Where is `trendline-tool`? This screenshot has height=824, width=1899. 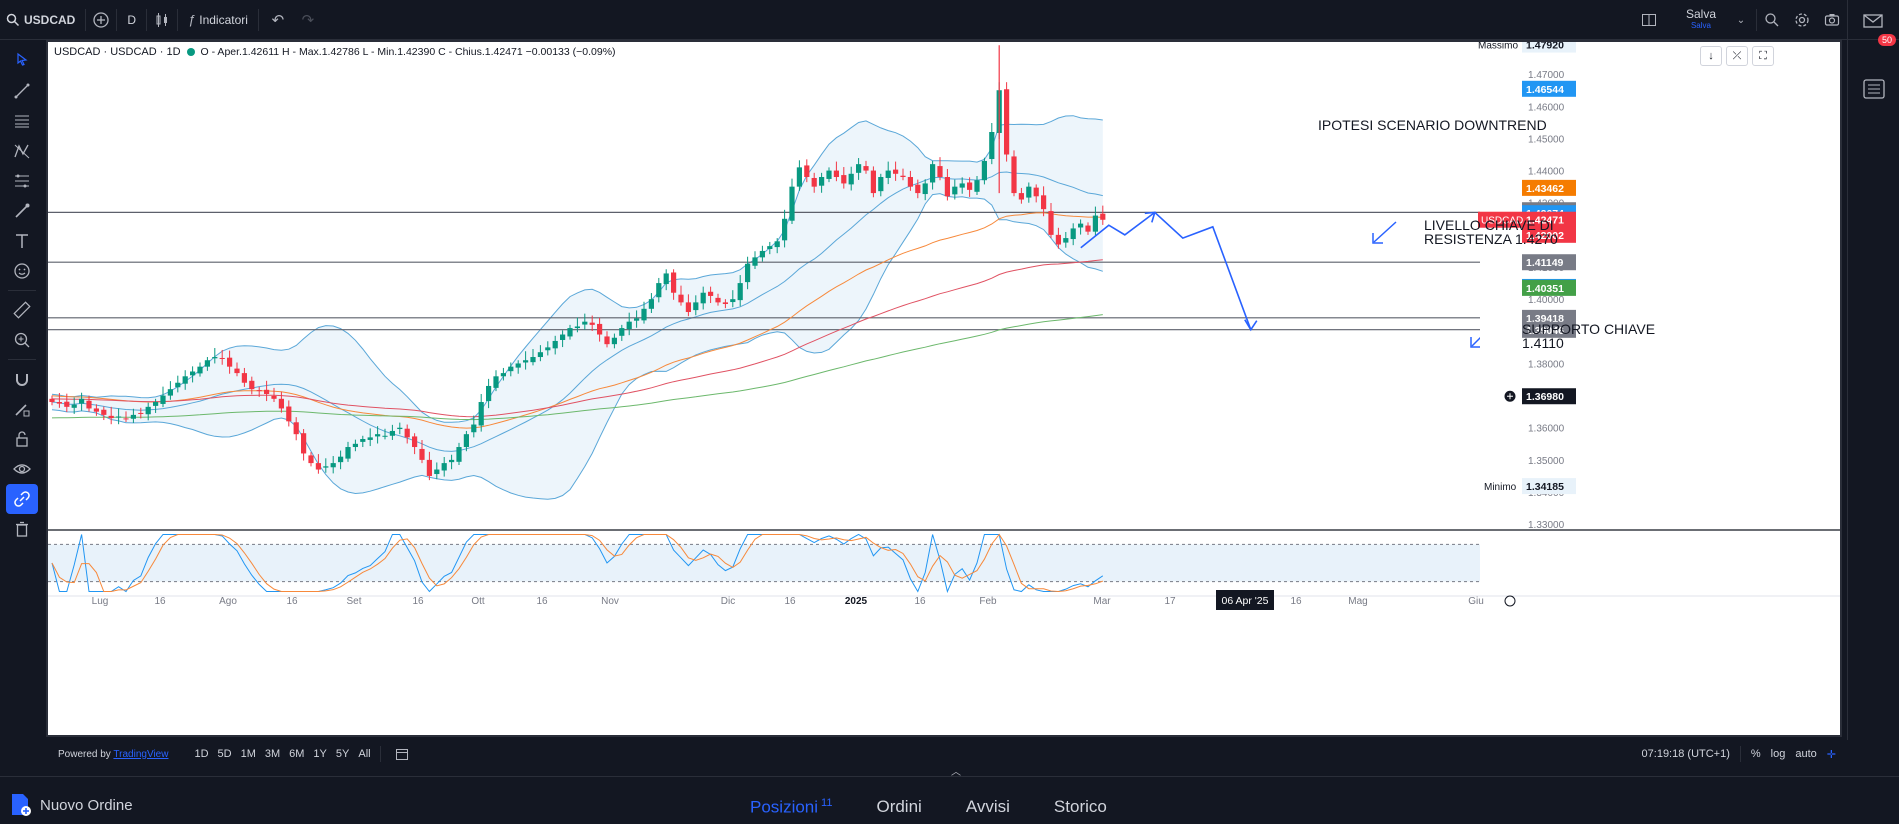 trendline-tool is located at coordinates (22, 91).